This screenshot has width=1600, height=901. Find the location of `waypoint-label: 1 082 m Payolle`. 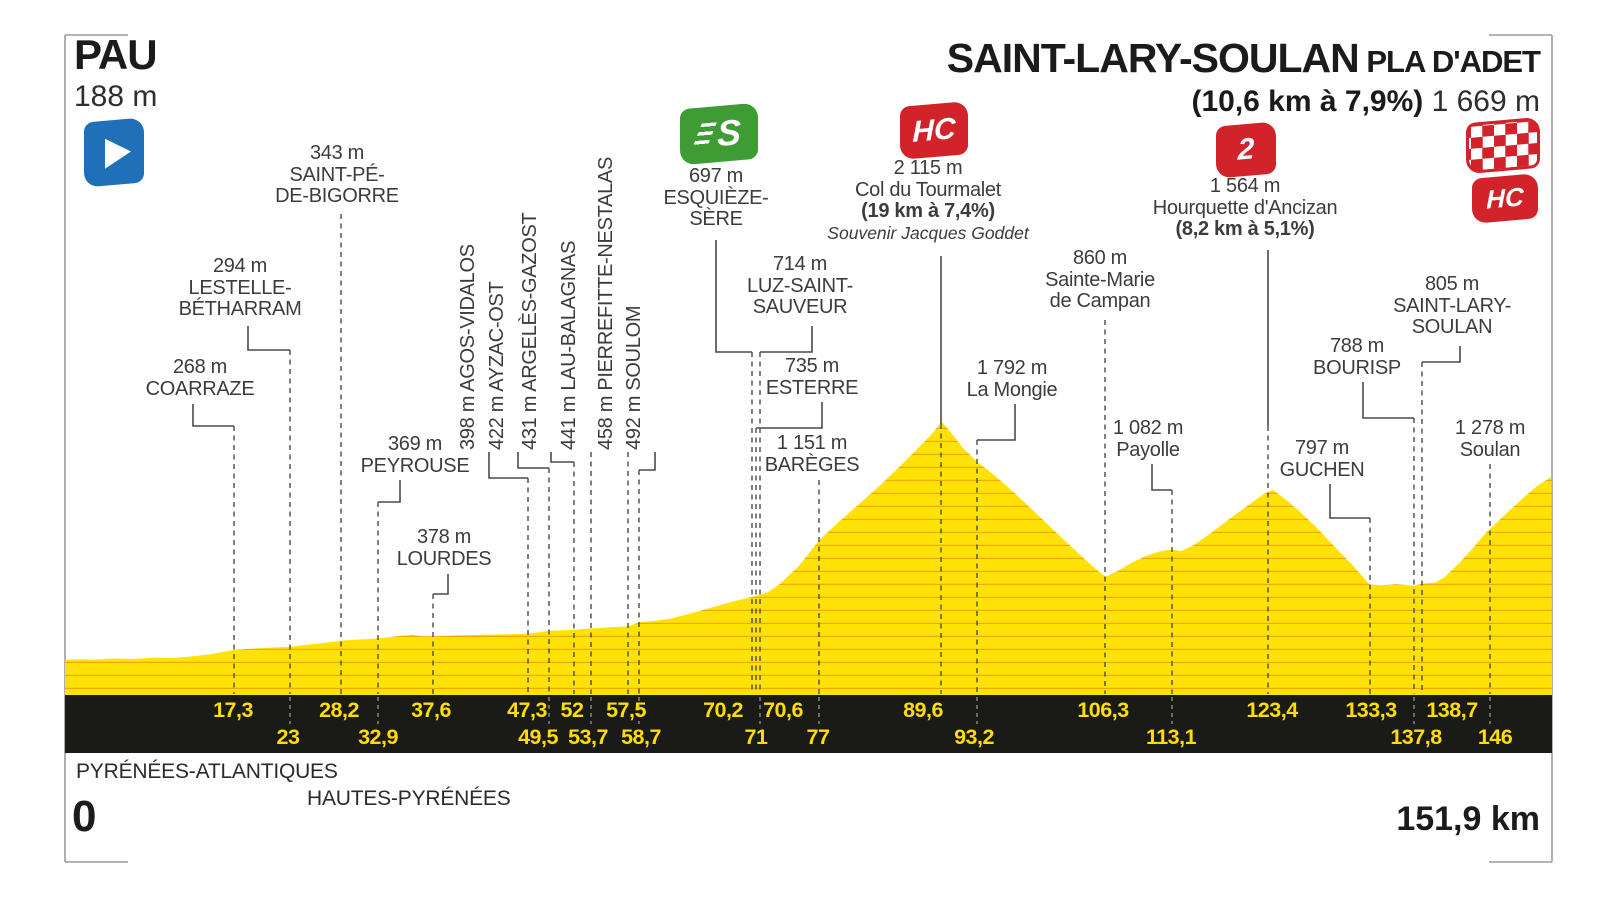

waypoint-label: 1 082 m Payolle is located at coordinates (1148, 439).